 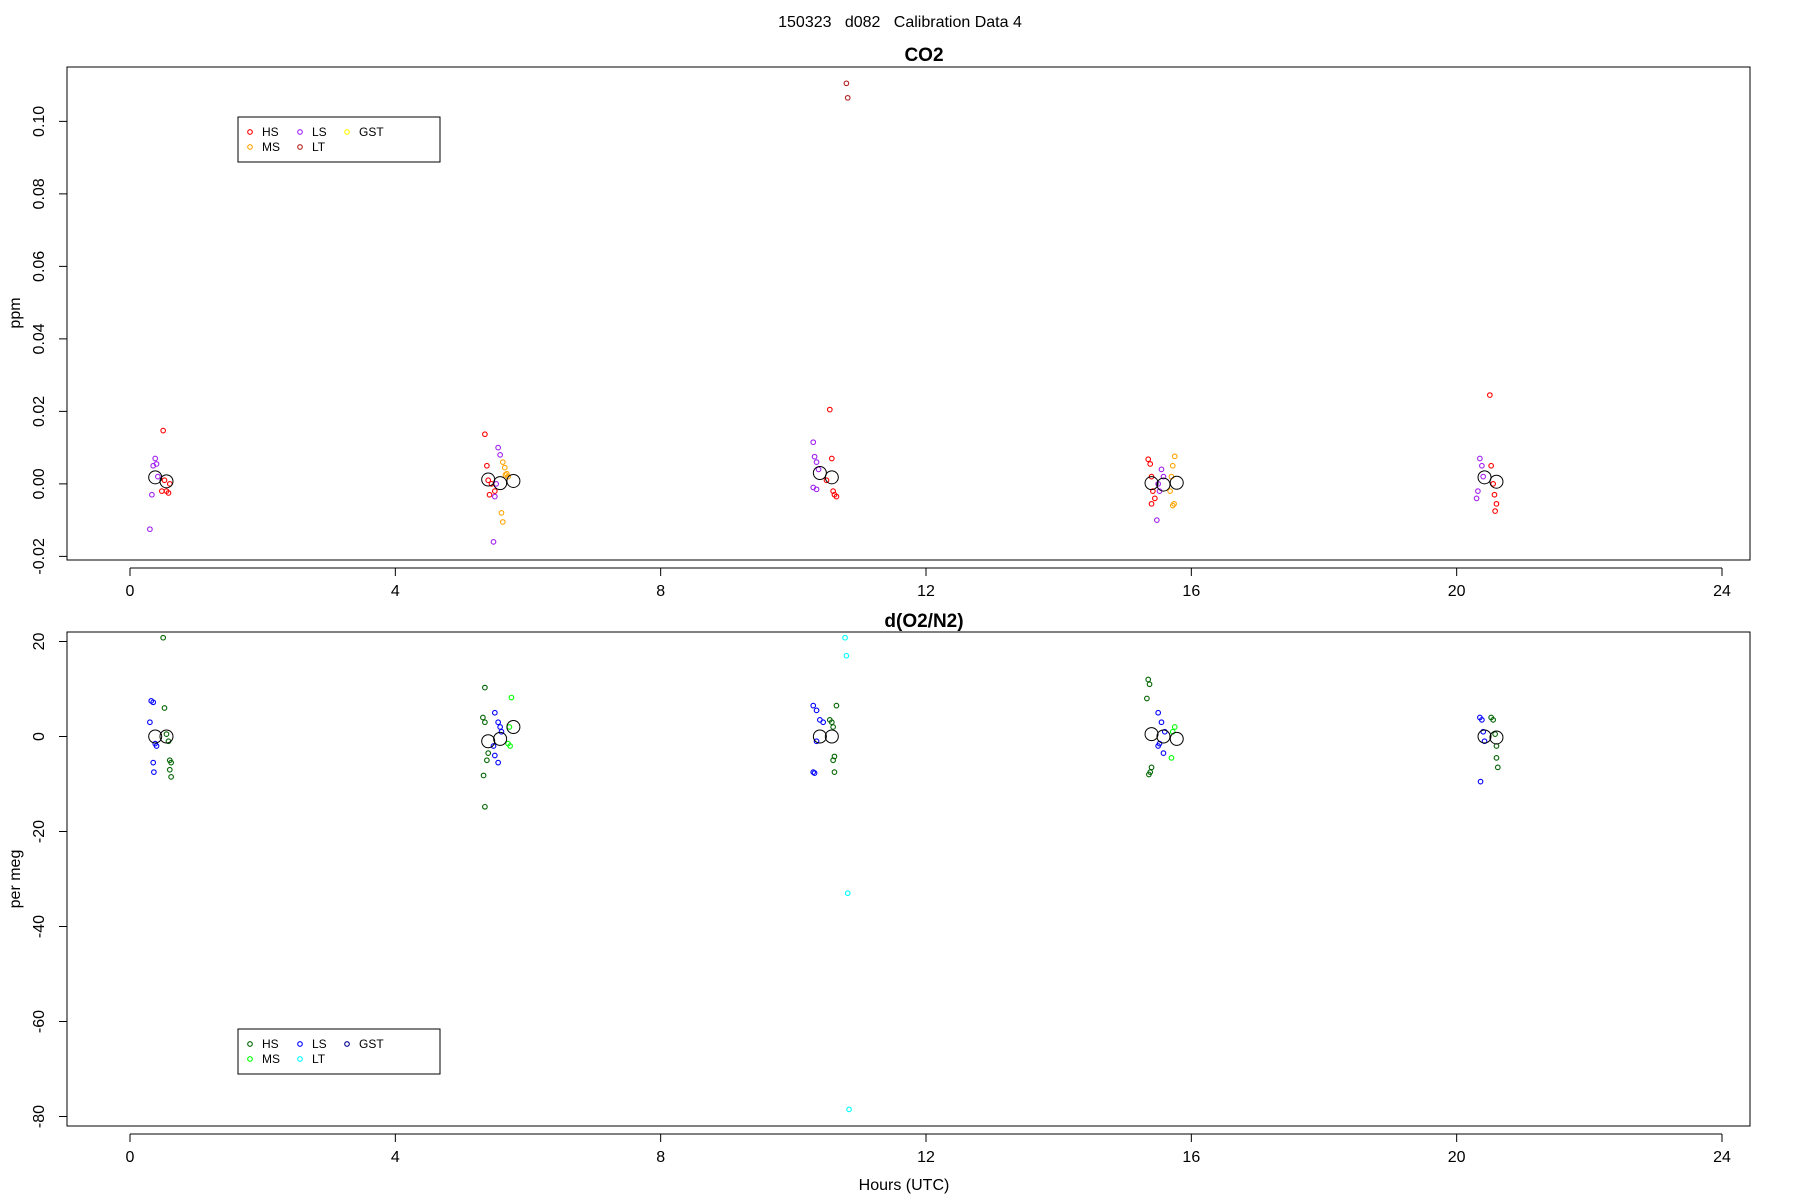 I want to click on o2n2-legend-label-lt: LT, so click(x=319, y=1059).